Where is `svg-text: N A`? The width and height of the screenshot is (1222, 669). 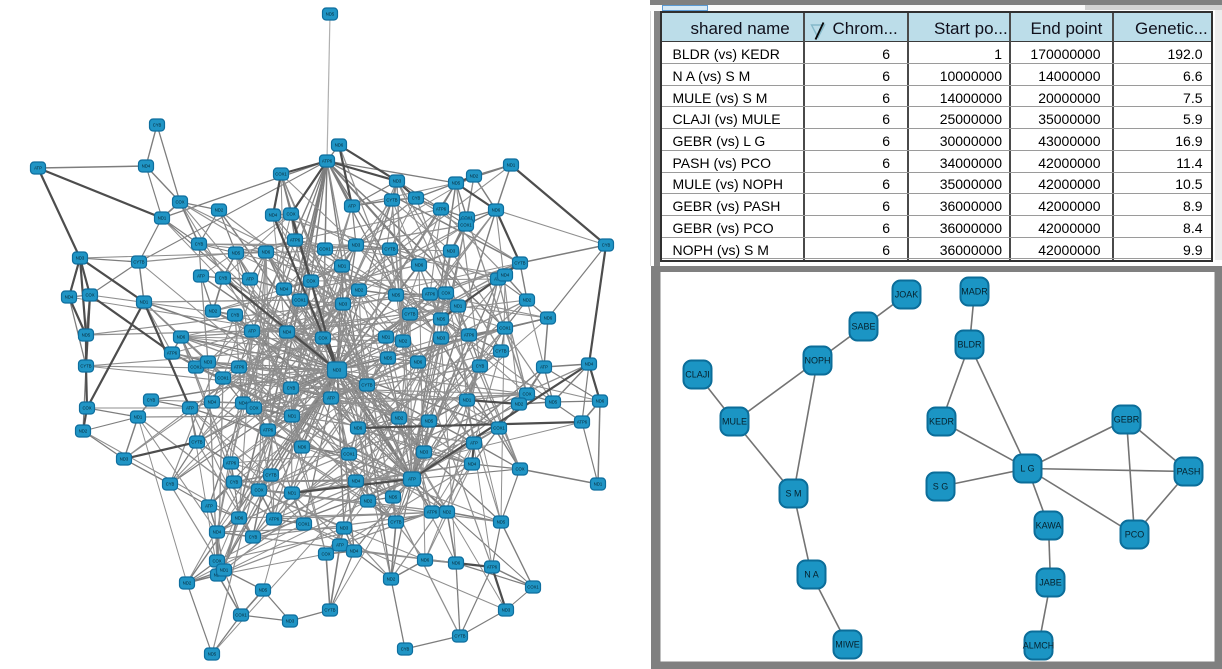
svg-text: N A is located at coordinates (811, 574).